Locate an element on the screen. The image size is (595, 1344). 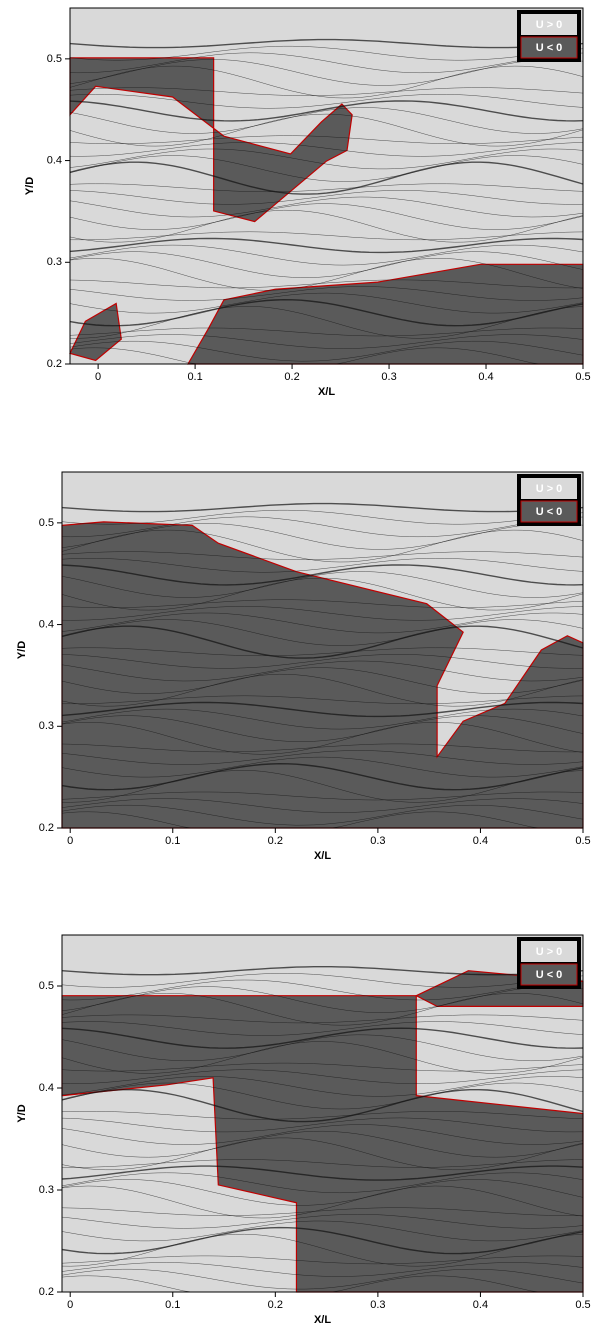
legend-label: U > 0 is located at coordinates (549, 489).